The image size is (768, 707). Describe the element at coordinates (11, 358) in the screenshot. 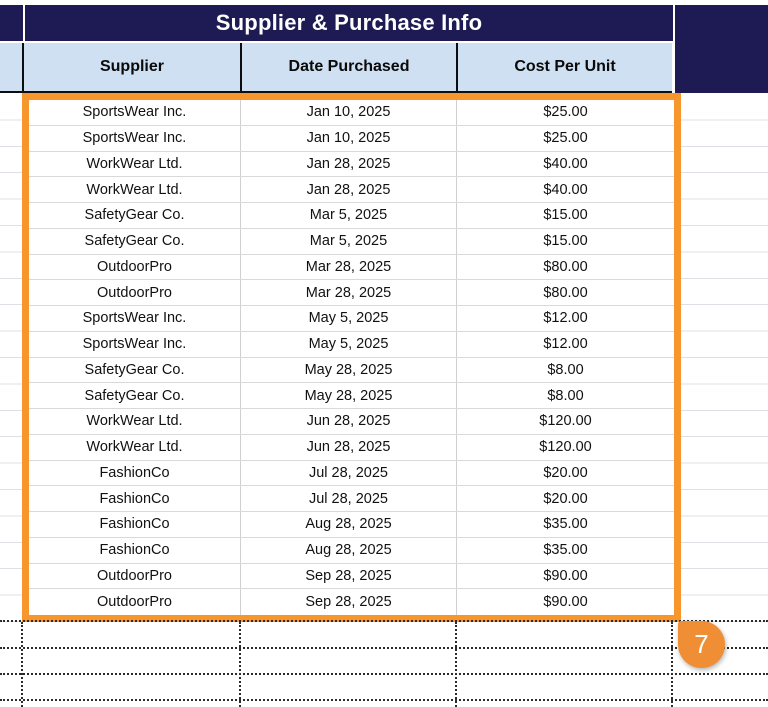

I see `left-gridline-strip` at that location.